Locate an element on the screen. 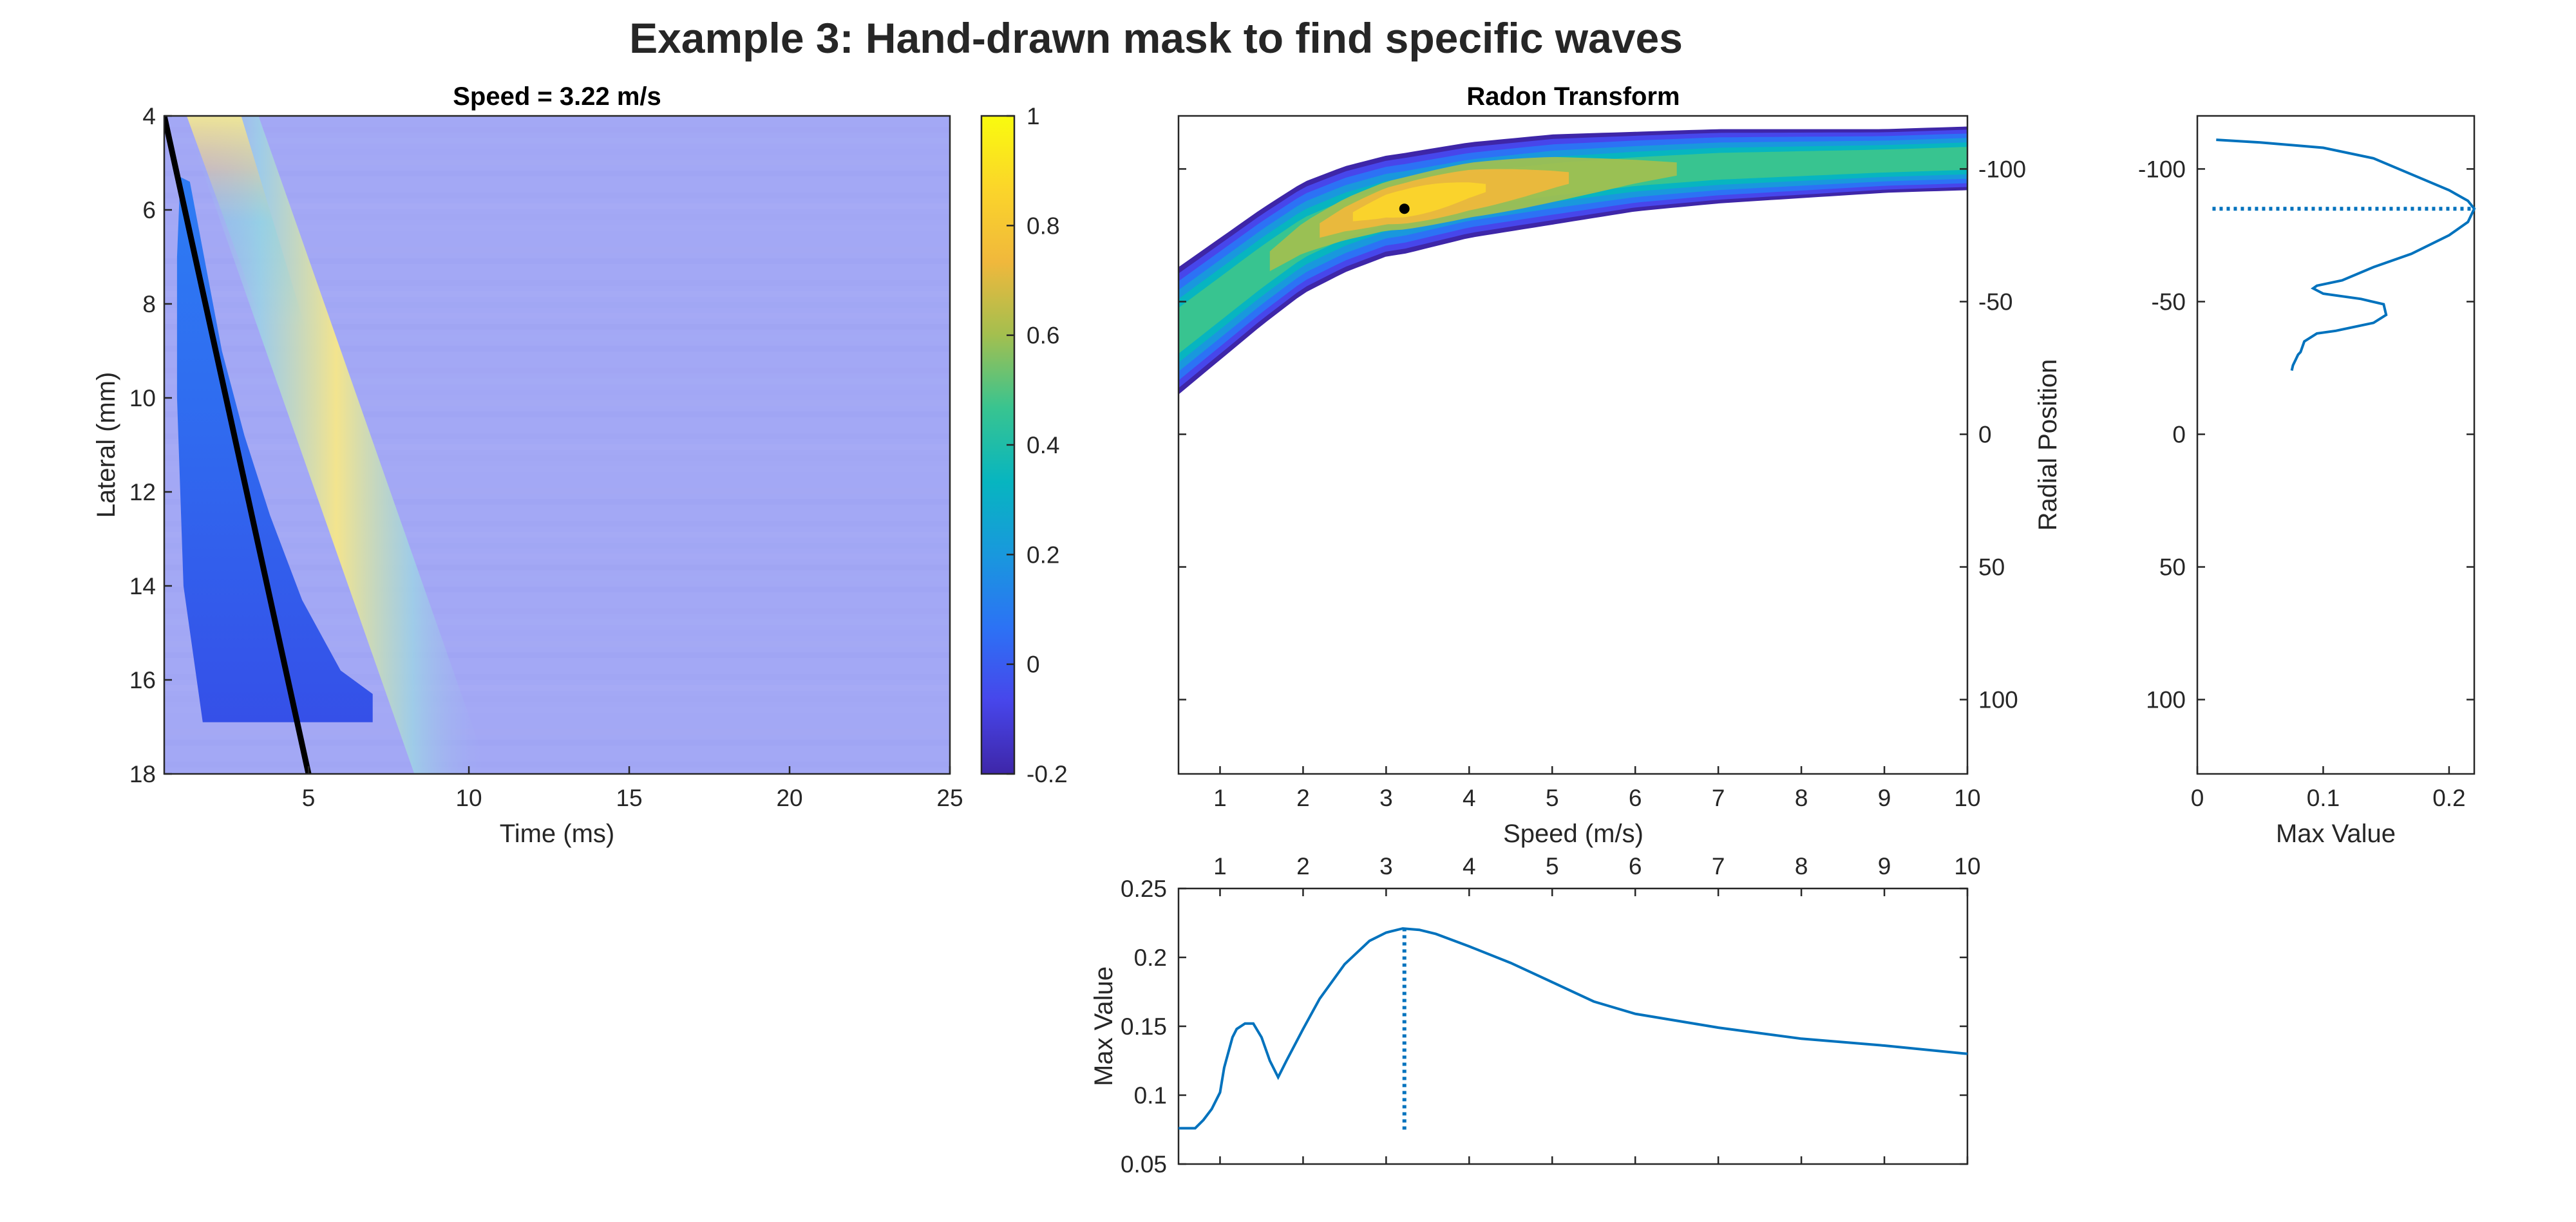  speed-fit-line is located at coordinates (238, 445).